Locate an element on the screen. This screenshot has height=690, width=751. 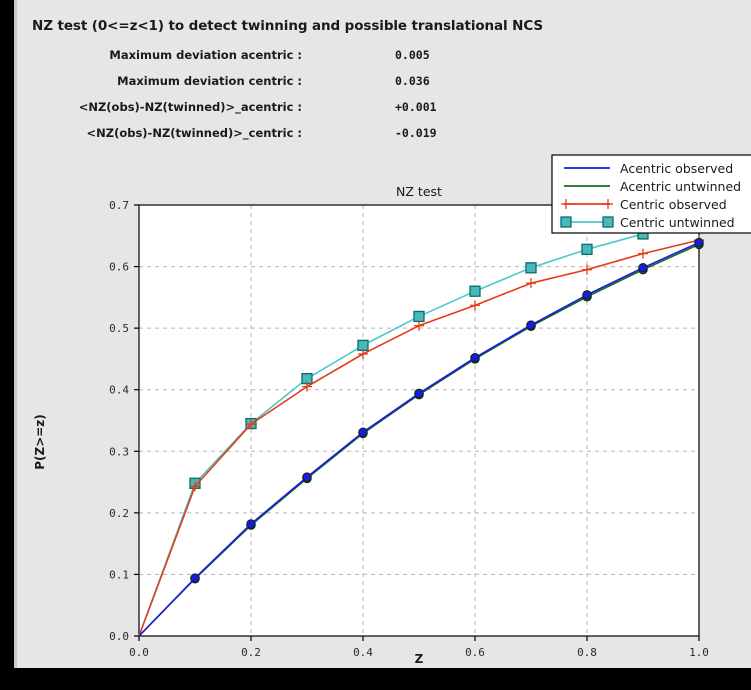
y-tick-label: 0.0 is located at coordinates (119, 636).